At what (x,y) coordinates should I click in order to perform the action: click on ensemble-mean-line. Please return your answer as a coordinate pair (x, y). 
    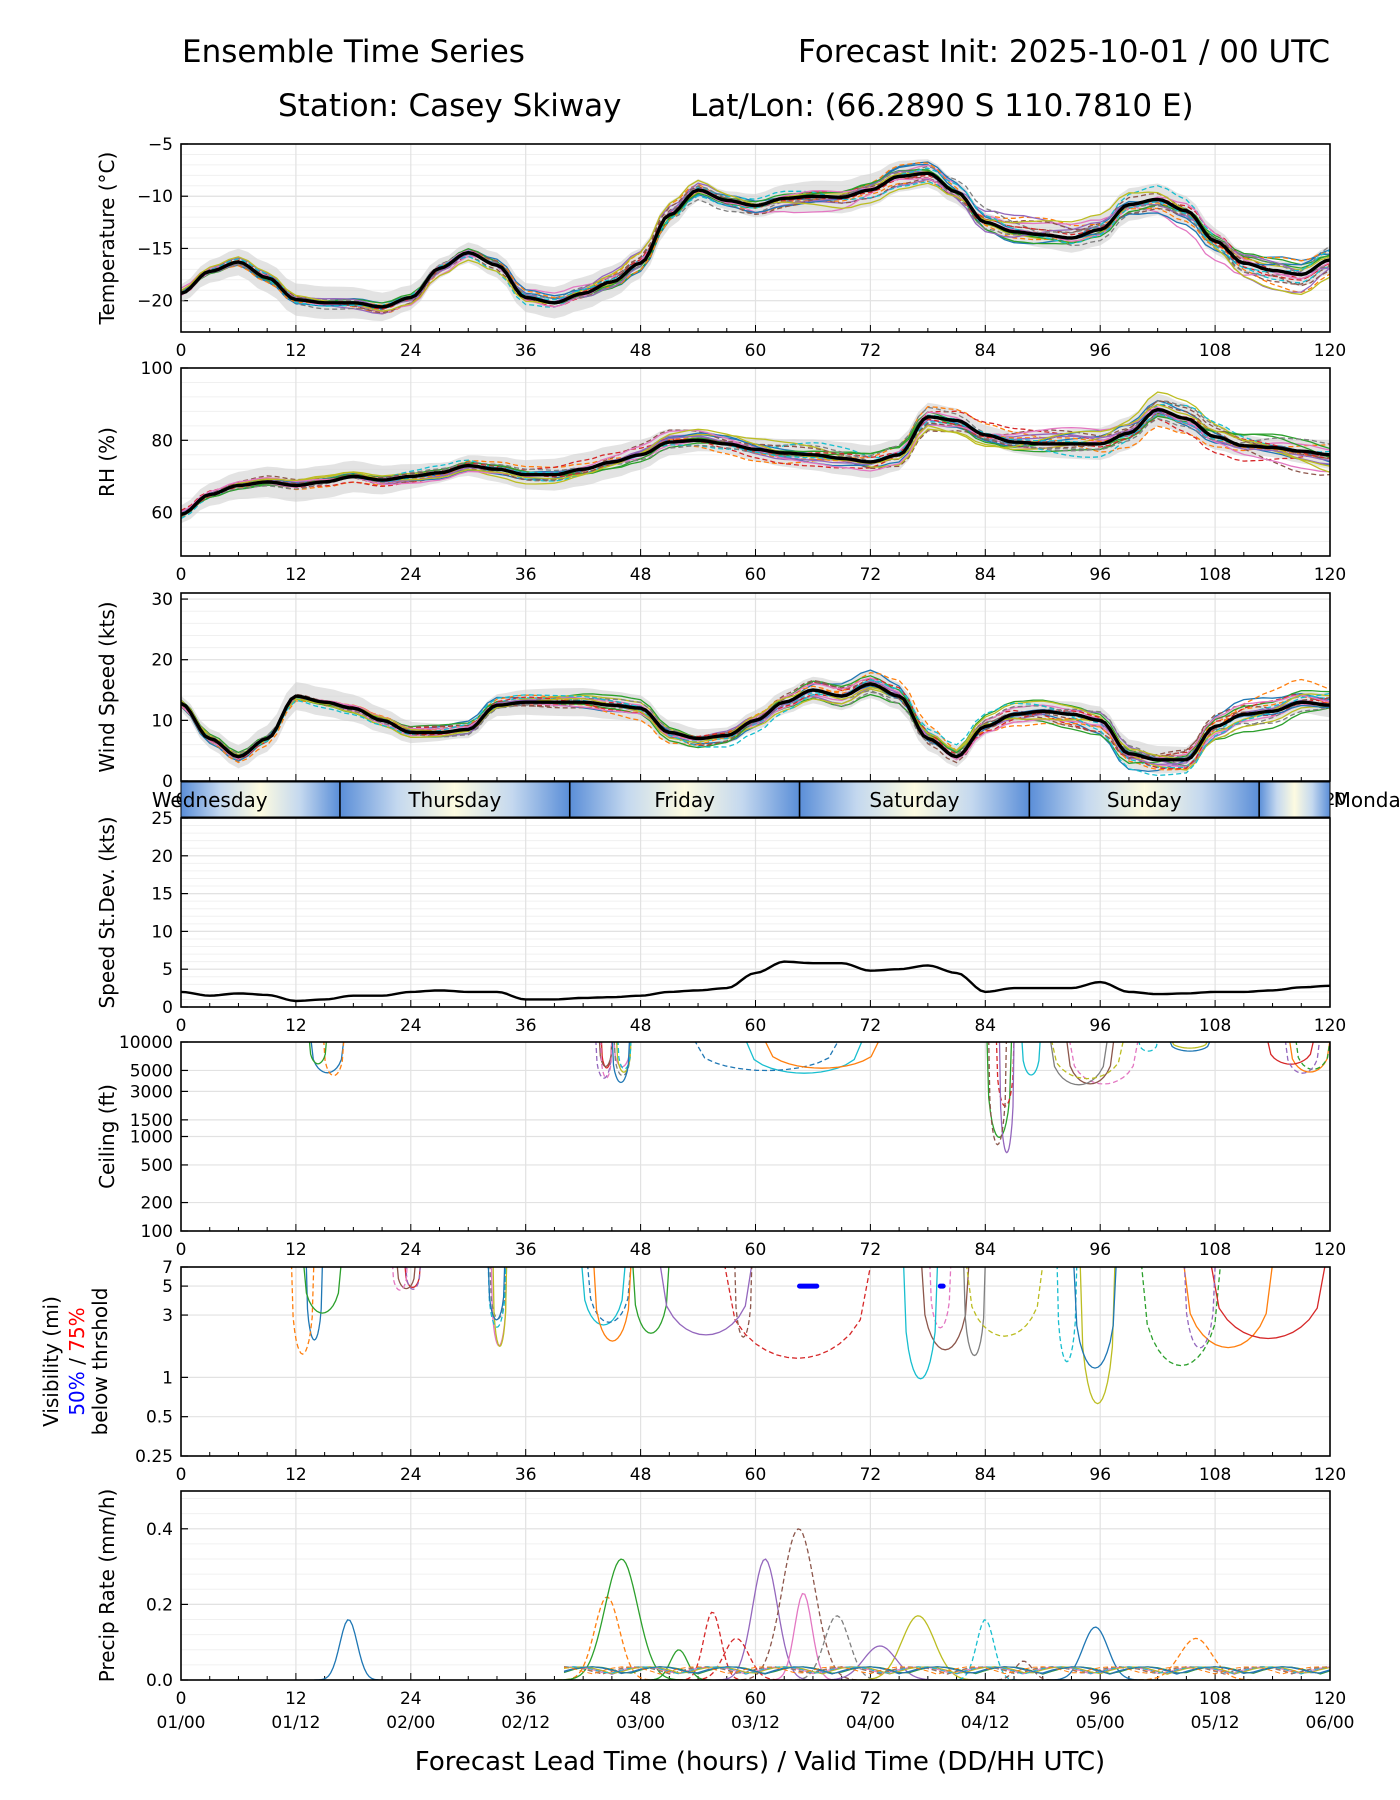
    Looking at the image, I should click on (755, 722).